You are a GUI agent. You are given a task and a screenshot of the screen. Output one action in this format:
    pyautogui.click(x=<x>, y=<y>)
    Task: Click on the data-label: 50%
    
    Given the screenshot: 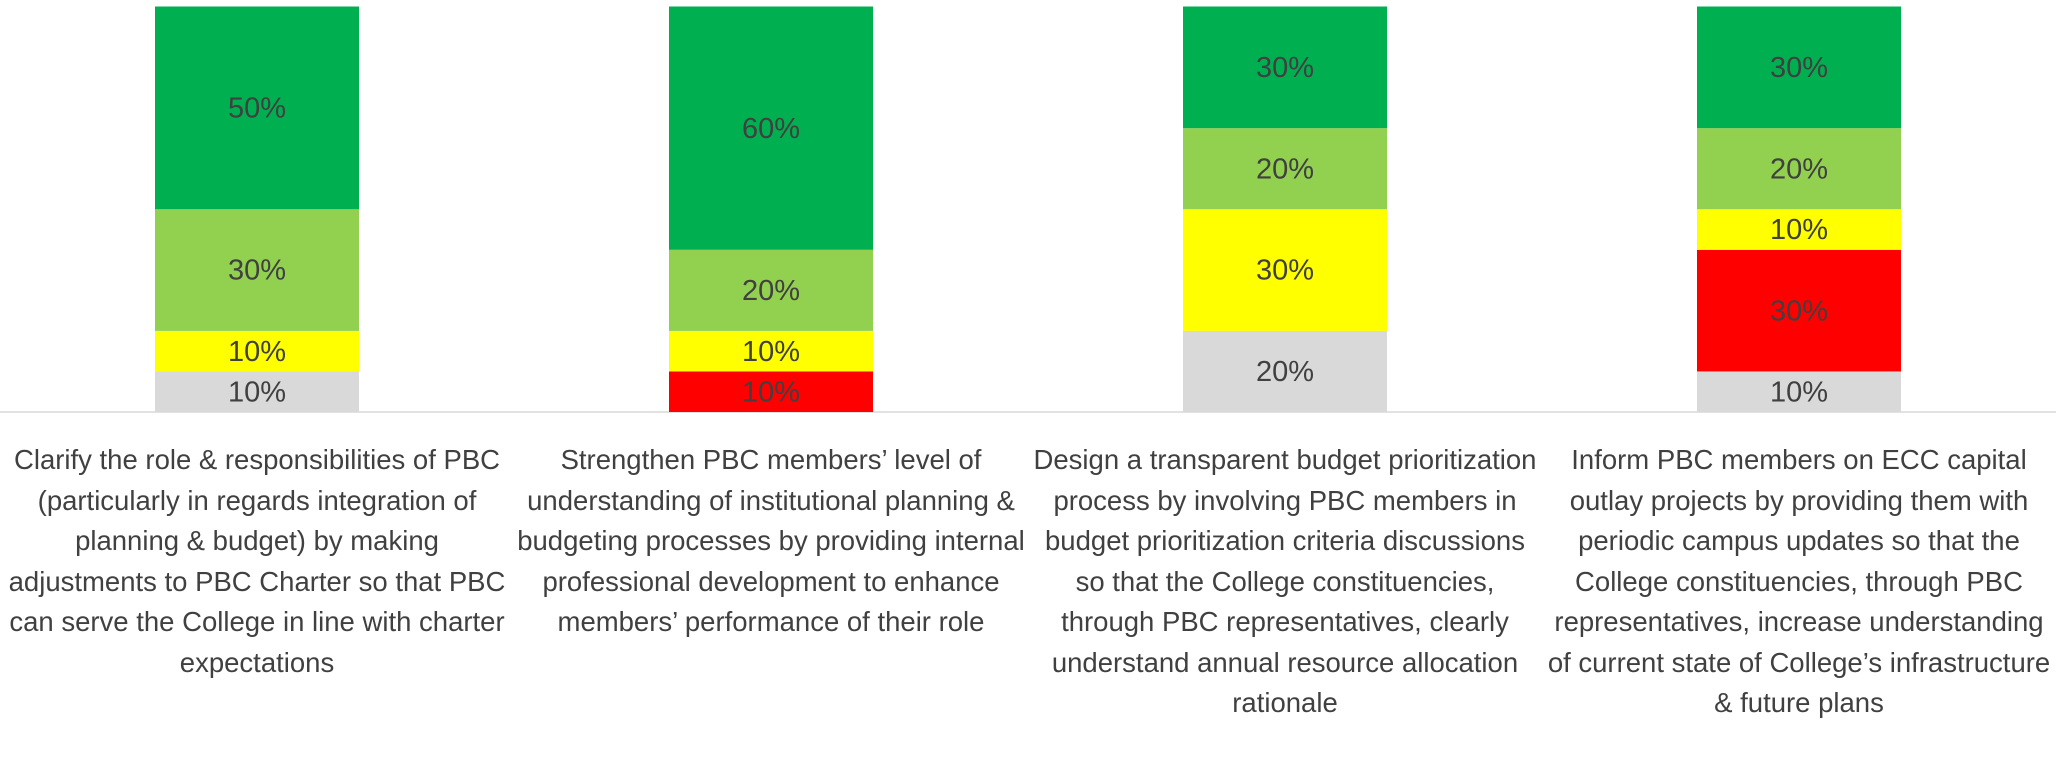 What is the action you would take?
    pyautogui.click(x=257, y=109)
    